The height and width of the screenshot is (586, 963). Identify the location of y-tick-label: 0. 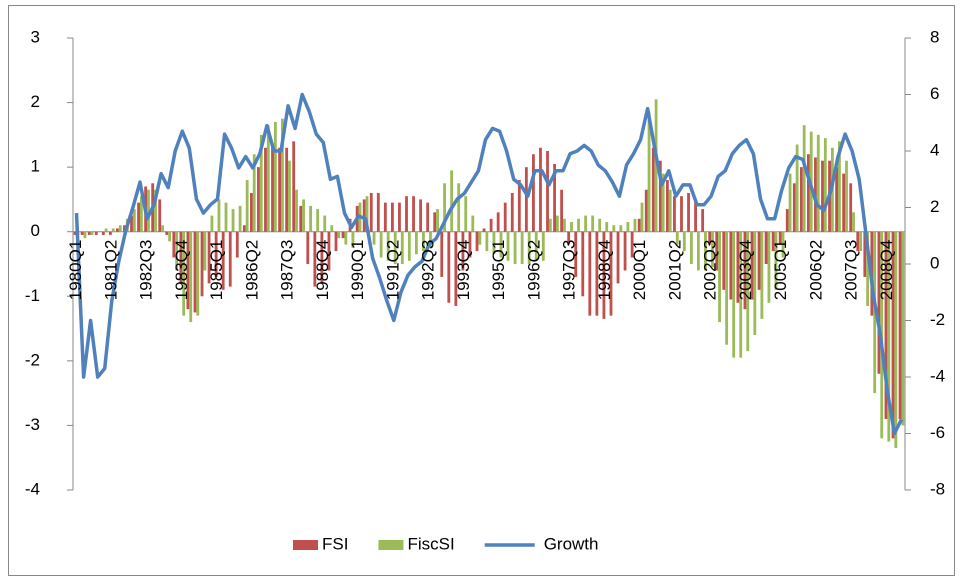
(35, 230).